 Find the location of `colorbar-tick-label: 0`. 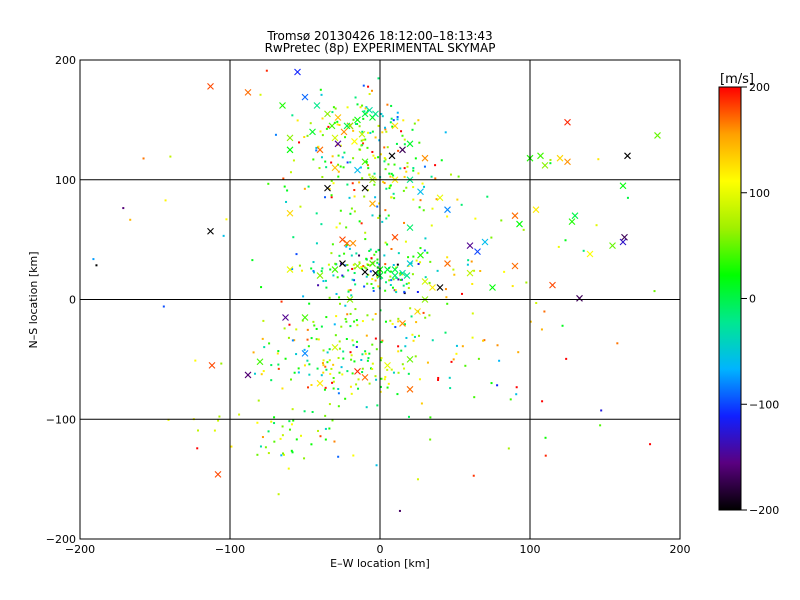

colorbar-tick-label: 0 is located at coordinates (752, 299).